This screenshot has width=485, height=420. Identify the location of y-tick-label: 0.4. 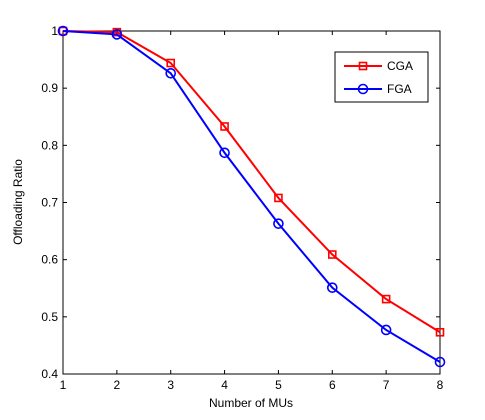
(49, 374).